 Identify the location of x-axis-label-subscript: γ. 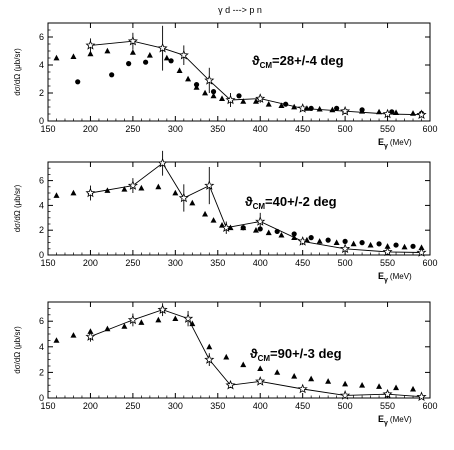
(386, 423).